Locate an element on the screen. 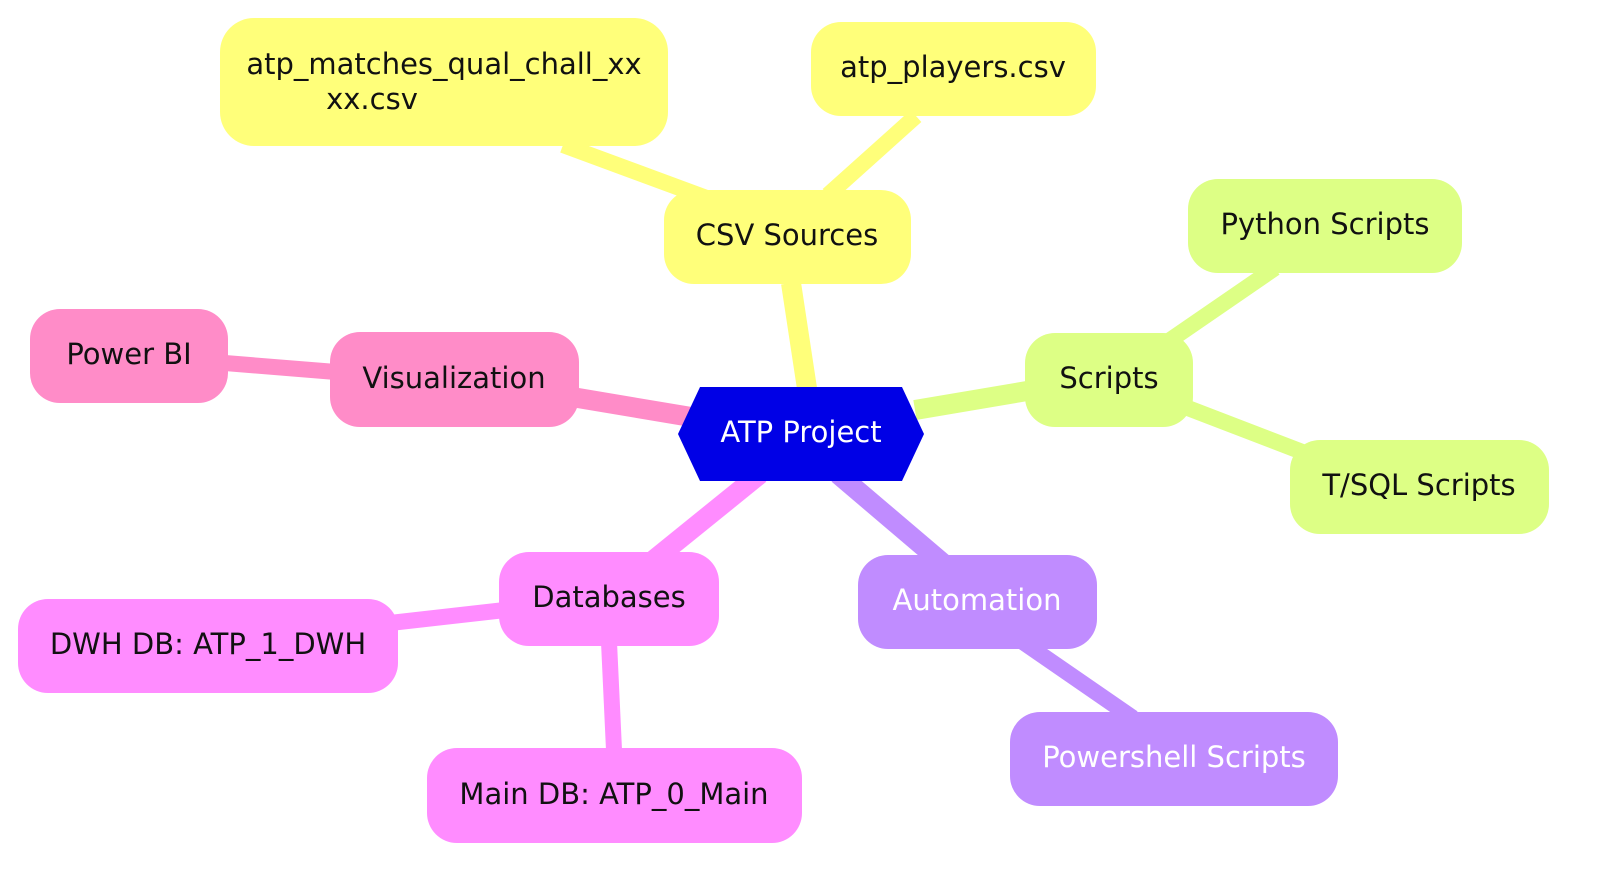 The image size is (1600, 880). node-atp-matches-csv: atp_matches_qual_chall_xx xx.csv is located at coordinates (444, 82).